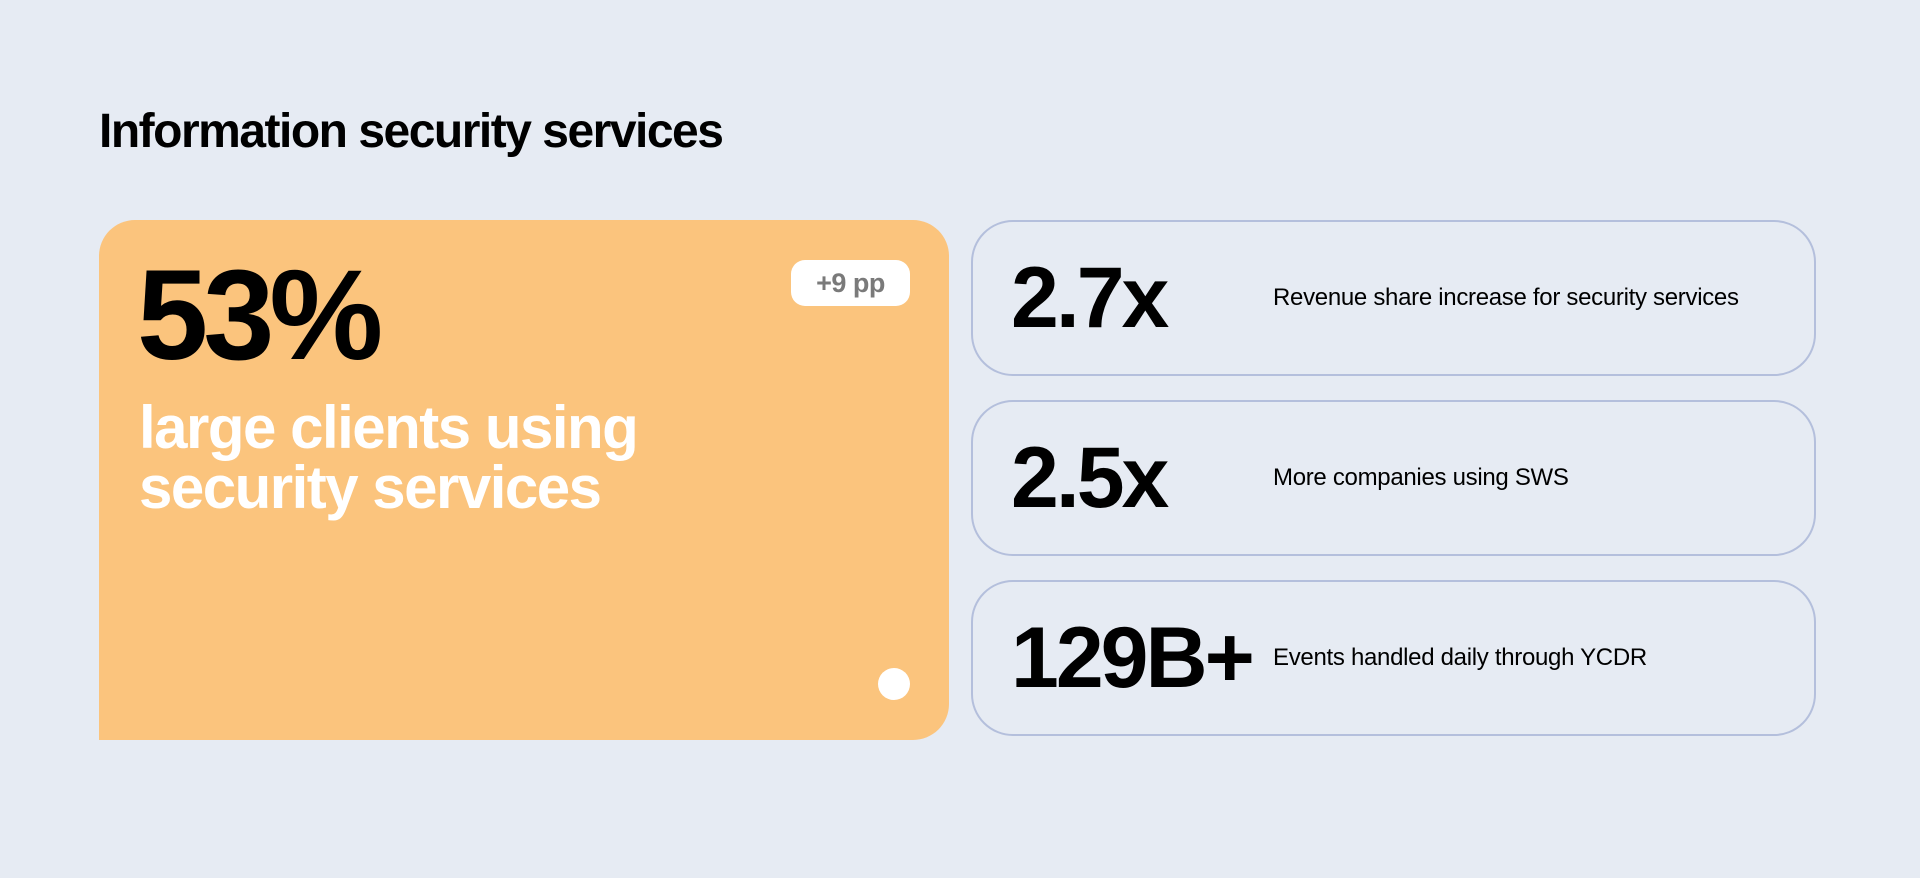 The image size is (1920, 878). I want to click on dot, so click(894, 684).